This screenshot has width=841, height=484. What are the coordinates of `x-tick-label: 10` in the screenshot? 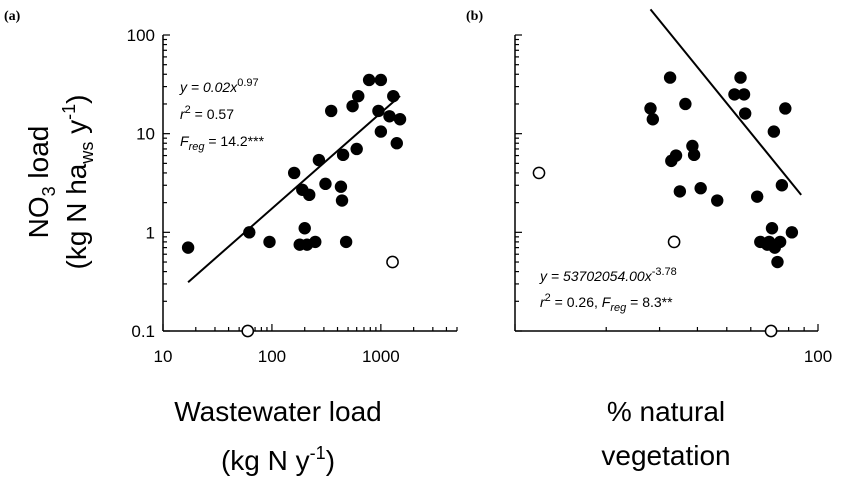 It's located at (163, 356).